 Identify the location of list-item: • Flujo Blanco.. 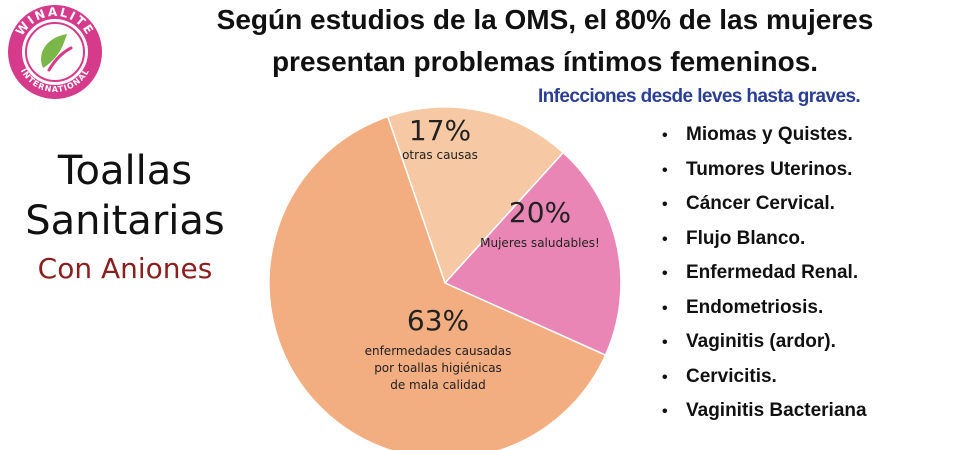
(764, 239).